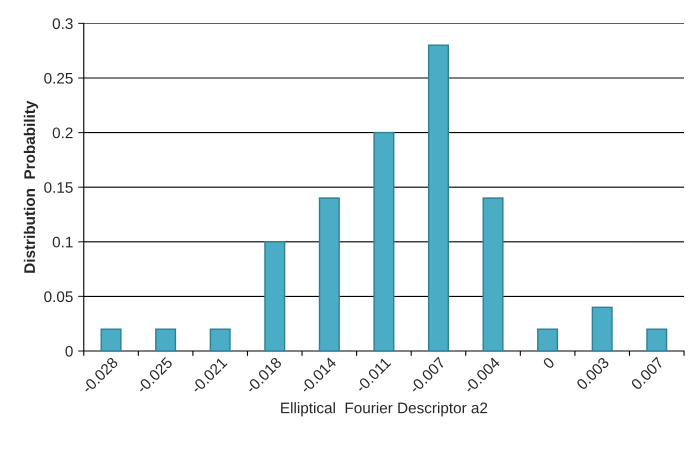 The width and height of the screenshot is (698, 468). I want to click on x-axis-title: Elliptical Fourier Descriptor a2, so click(384, 409).